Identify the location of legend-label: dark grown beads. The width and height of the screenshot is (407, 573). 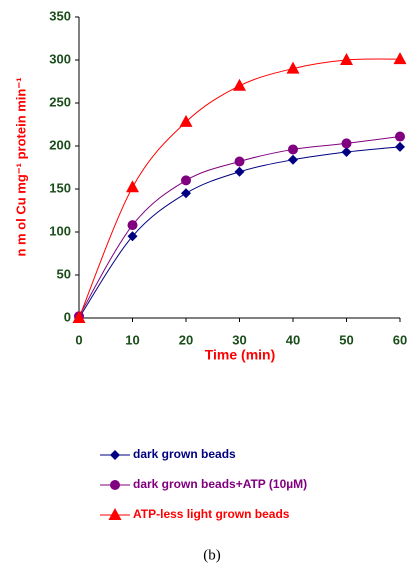
(184, 454).